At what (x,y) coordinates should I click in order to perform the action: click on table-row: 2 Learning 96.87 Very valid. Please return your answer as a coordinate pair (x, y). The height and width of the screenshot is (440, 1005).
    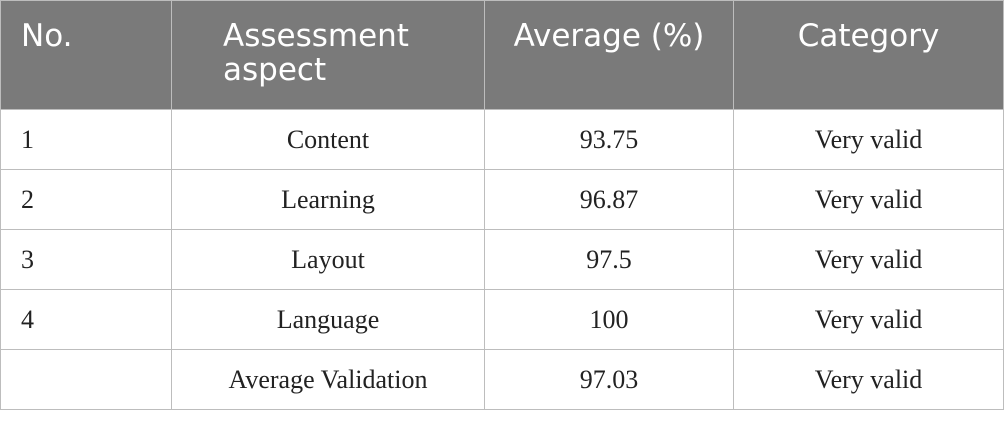
    Looking at the image, I should click on (502, 199).